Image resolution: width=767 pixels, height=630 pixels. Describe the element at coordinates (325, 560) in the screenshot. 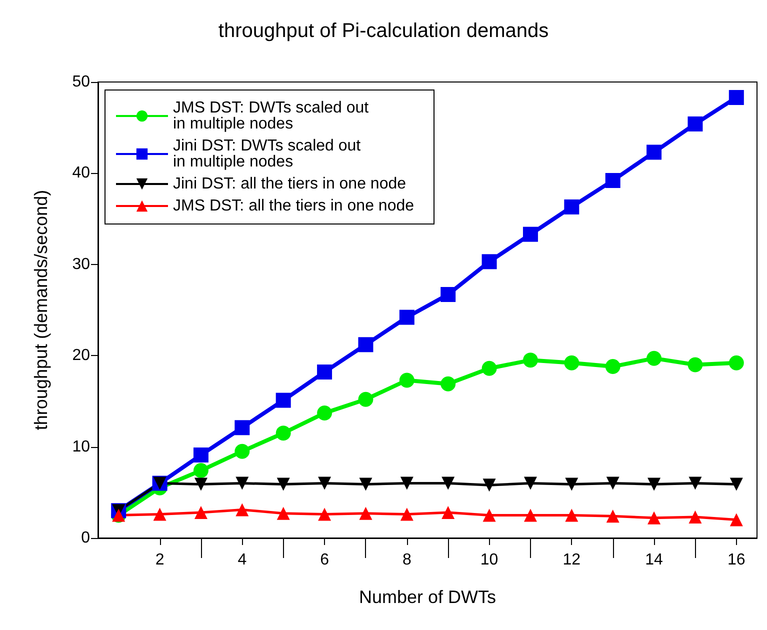

I see `x-tick-label: 6` at that location.